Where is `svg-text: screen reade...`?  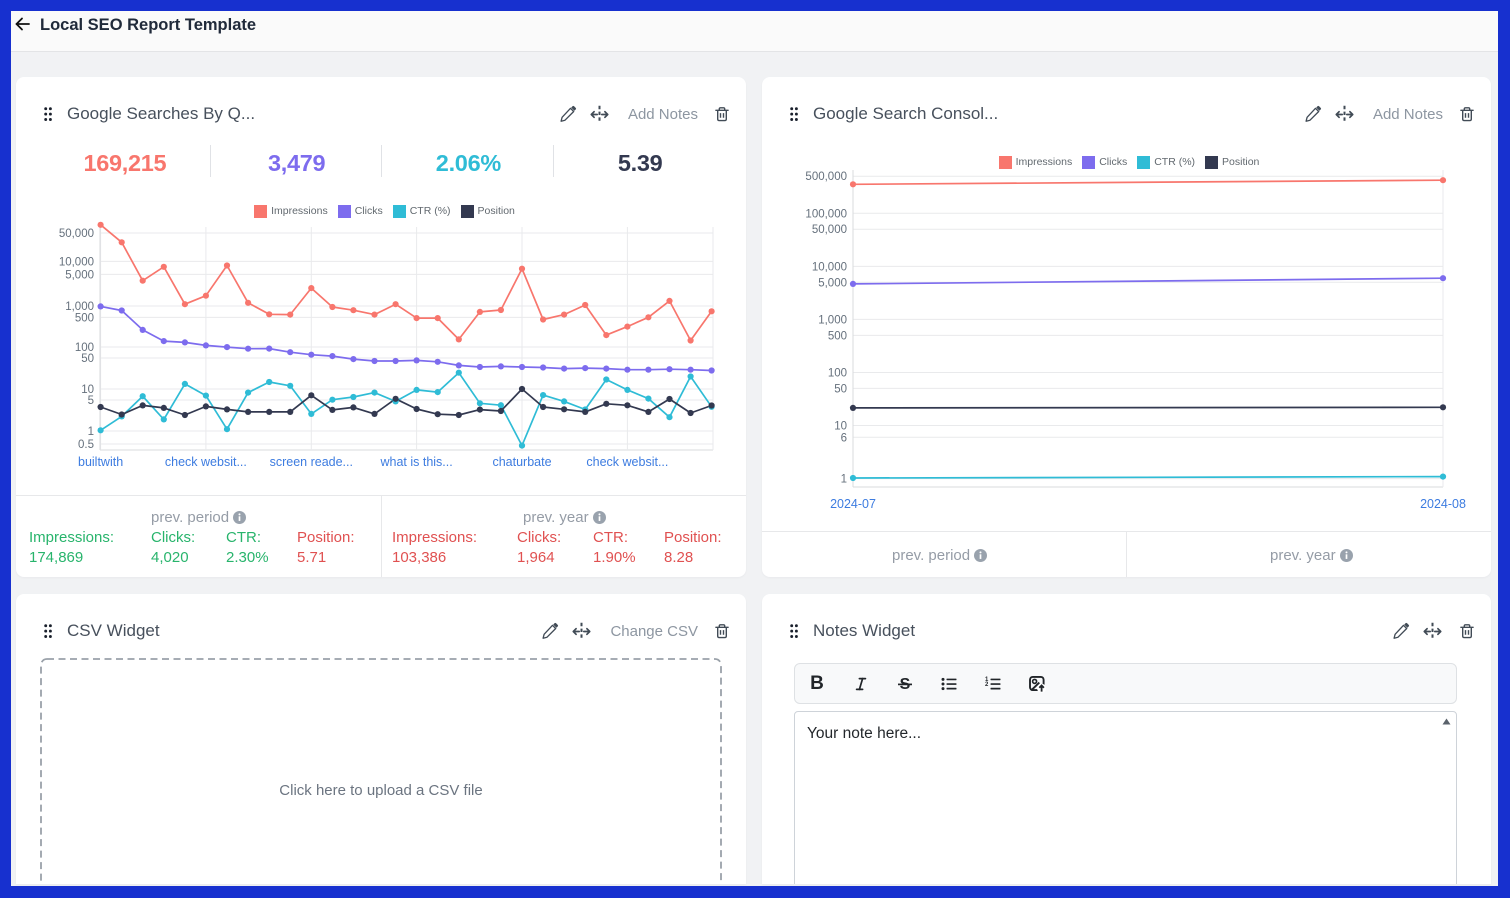
svg-text: screen reade... is located at coordinates (311, 462).